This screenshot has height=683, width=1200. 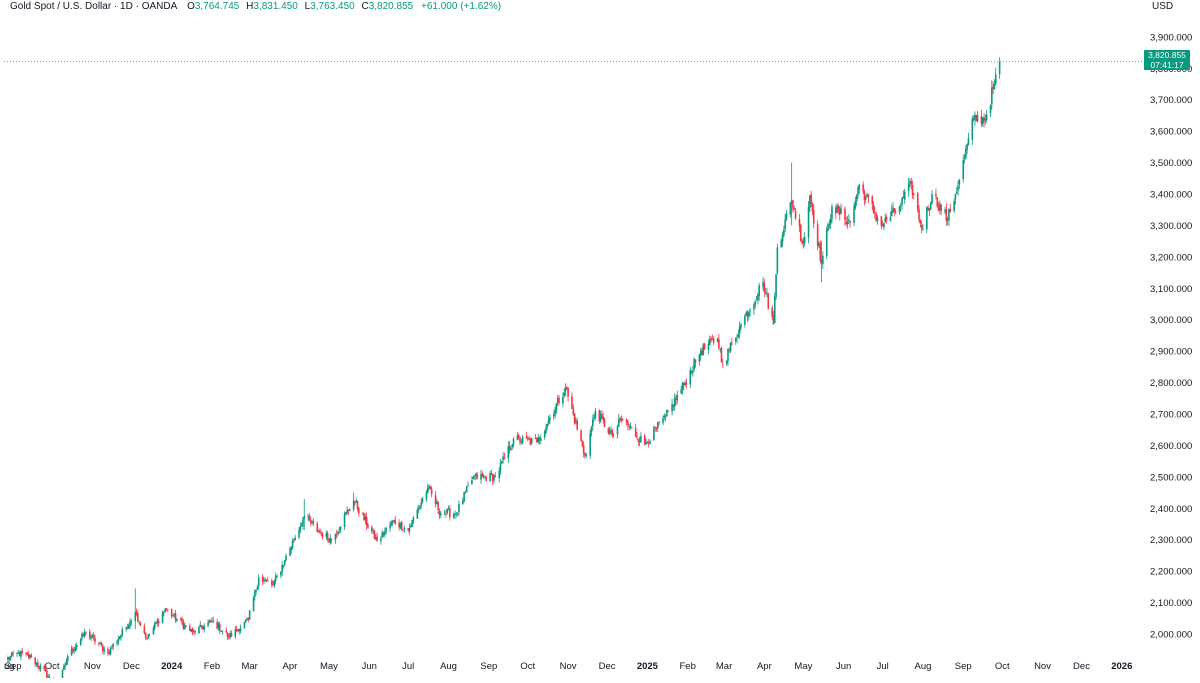 What do you see at coordinates (1167, 60) in the screenshot?
I see `last-price-tag: 3,820.855 07:41:17` at bounding box center [1167, 60].